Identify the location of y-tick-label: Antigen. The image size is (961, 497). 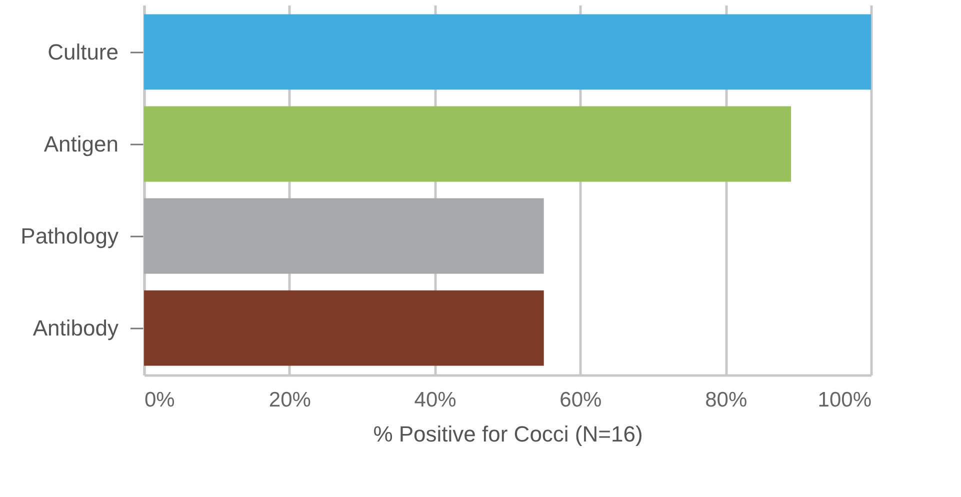
(81, 143).